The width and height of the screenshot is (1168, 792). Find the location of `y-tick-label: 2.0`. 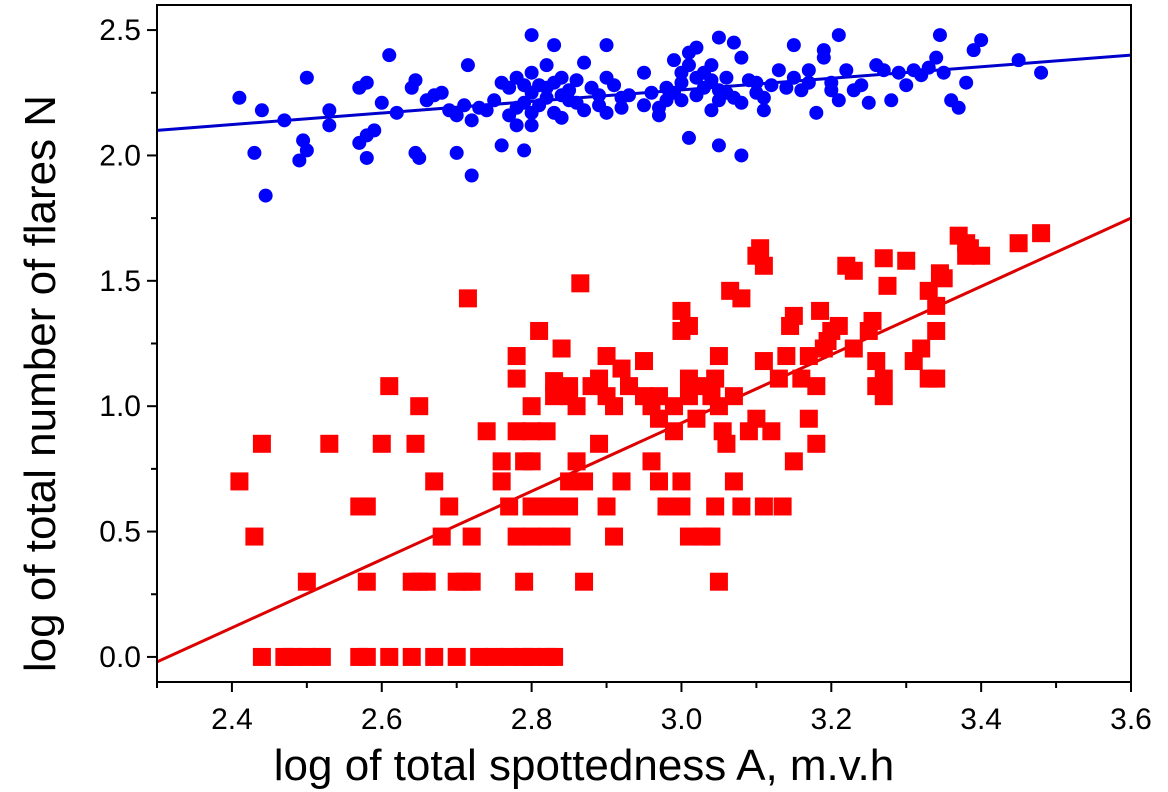

y-tick-label: 2.0 is located at coordinates (120, 155).